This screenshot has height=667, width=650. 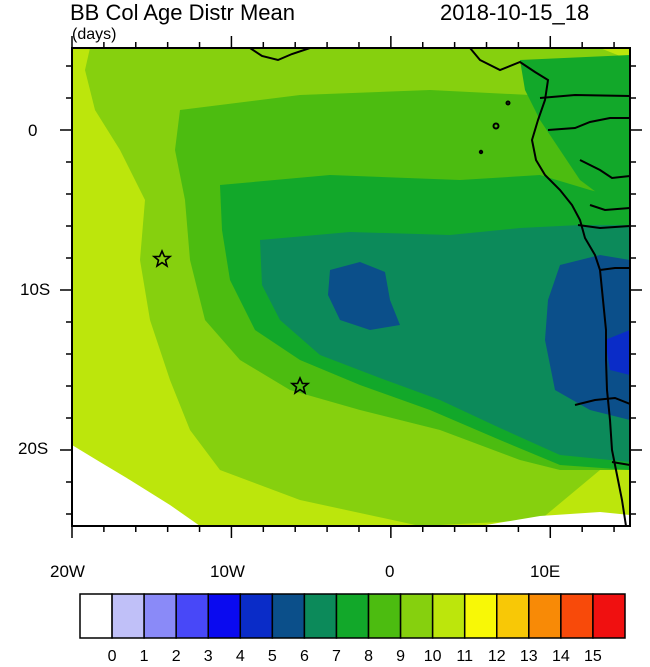 What do you see at coordinates (555, 519) in the screenshot?
I see `south-white-patch` at bounding box center [555, 519].